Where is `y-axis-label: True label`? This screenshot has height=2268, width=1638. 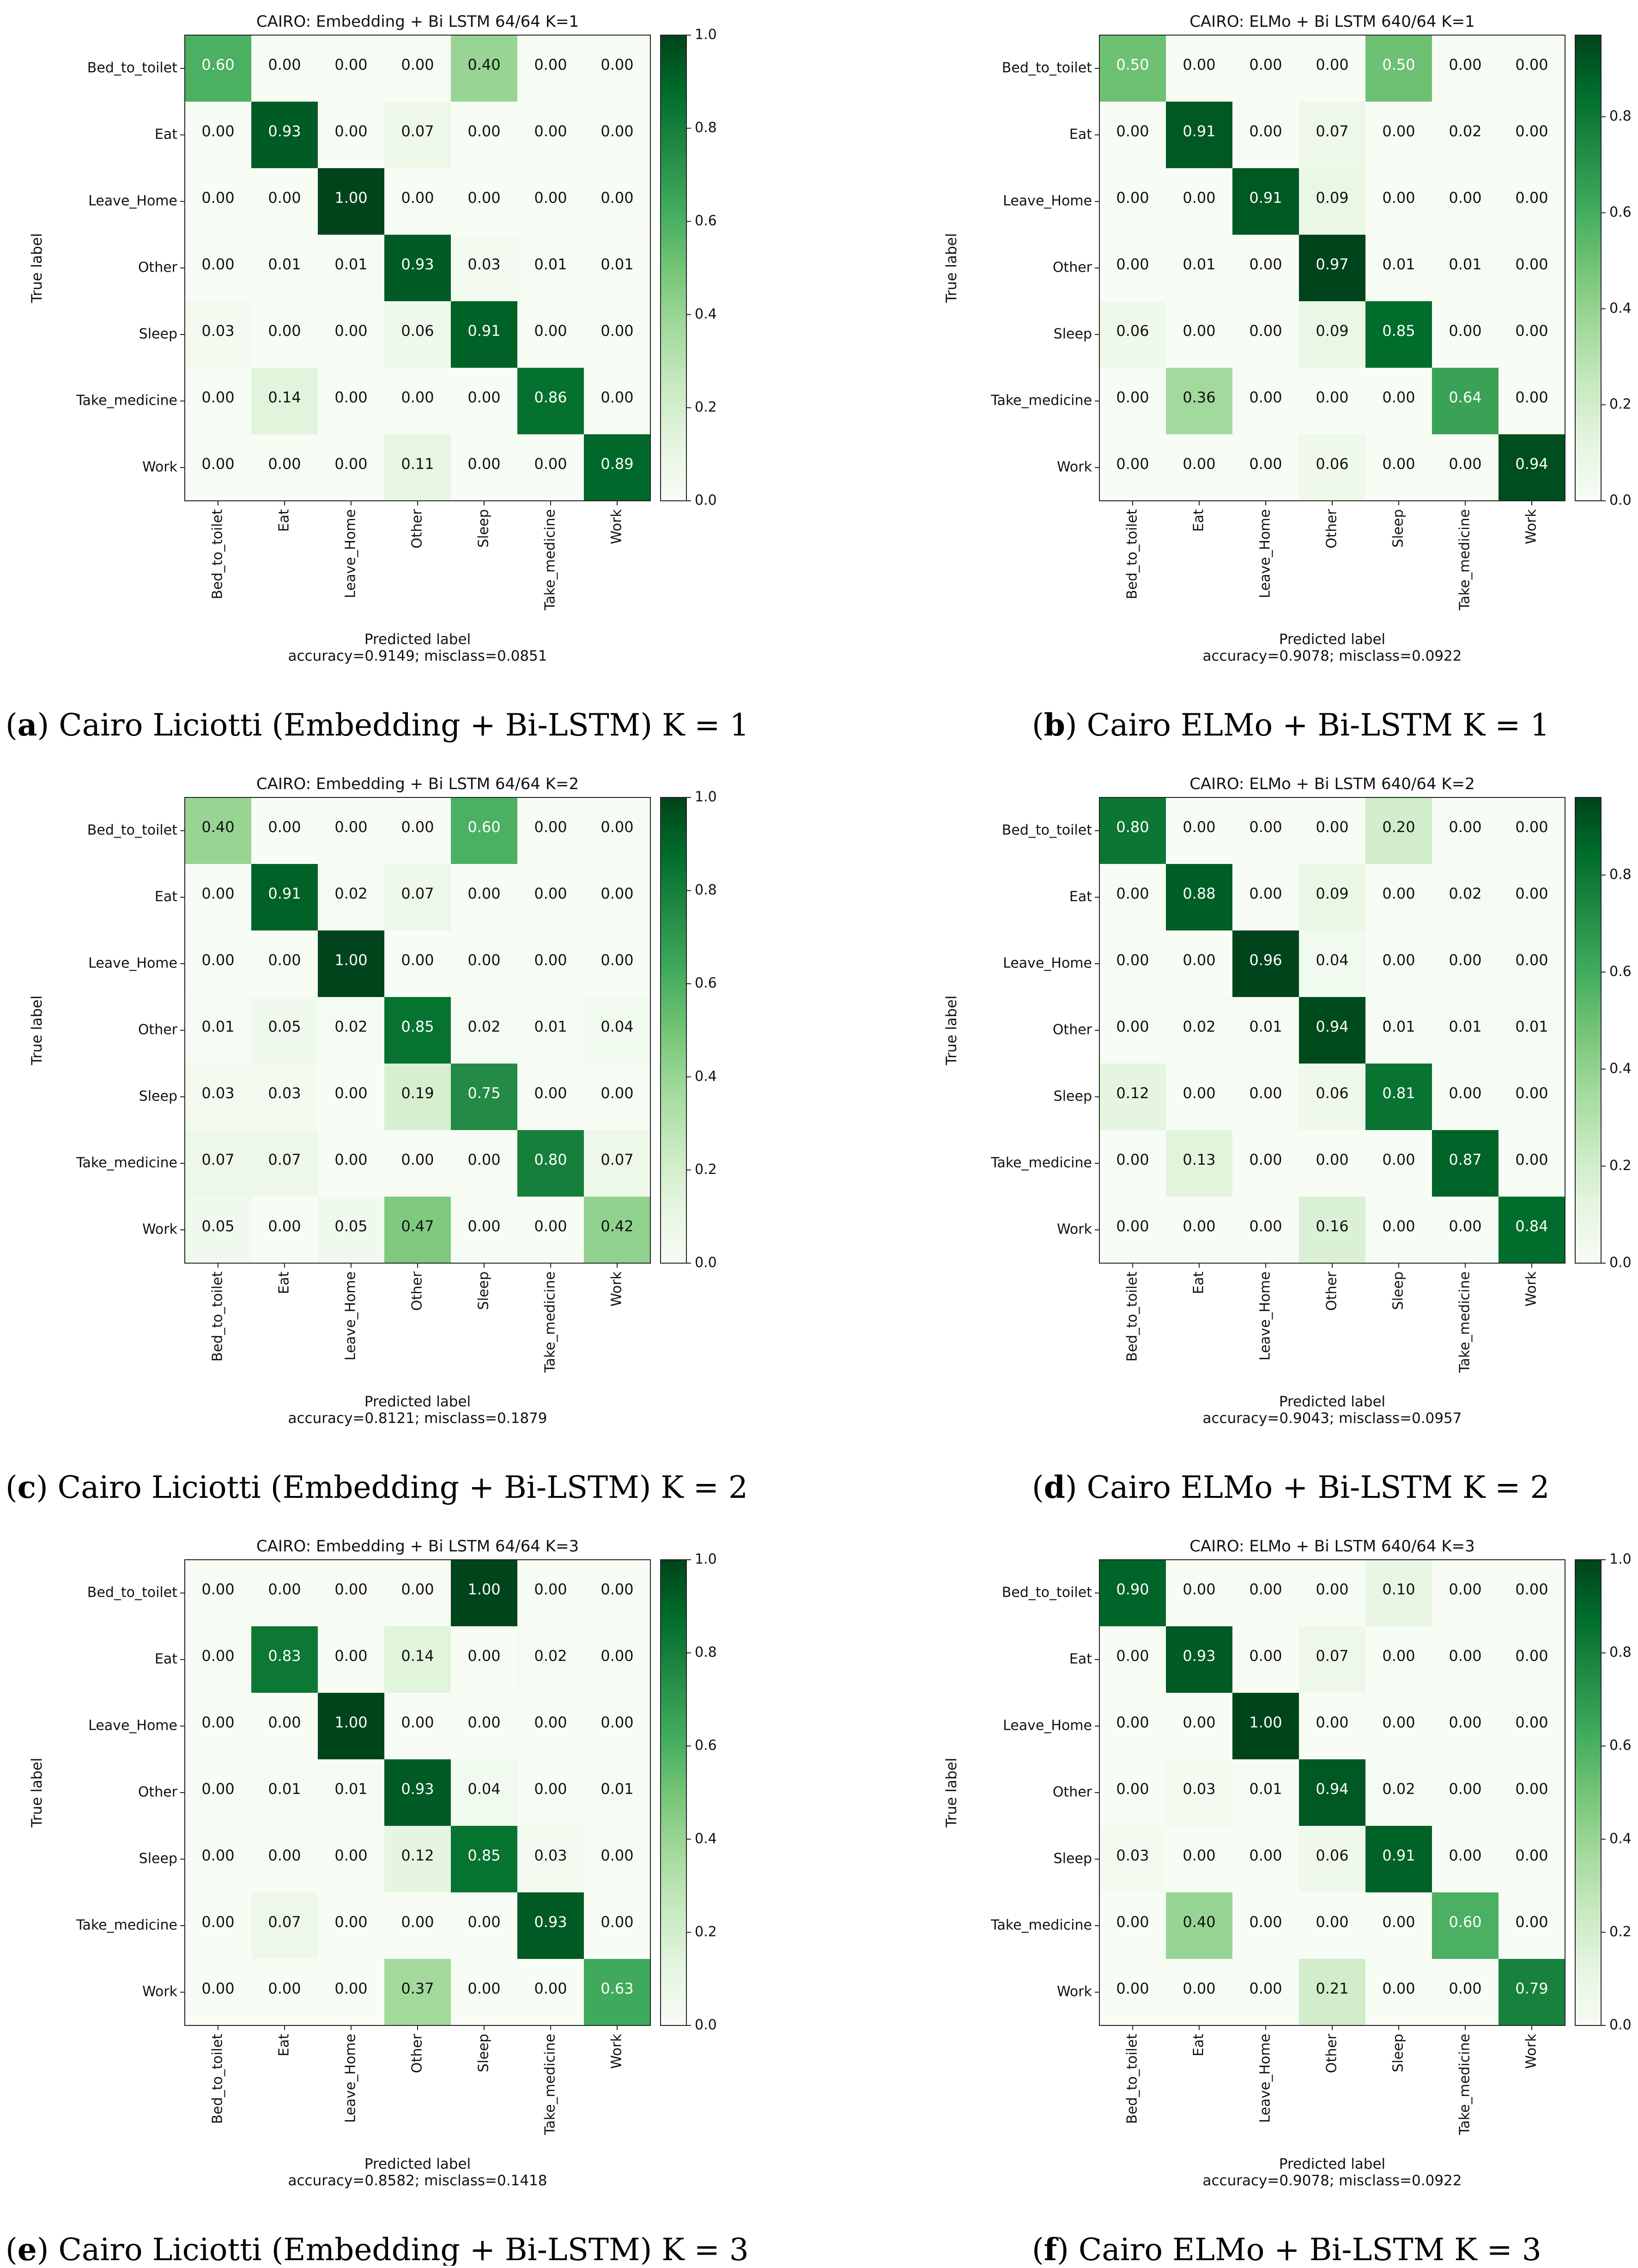 y-axis-label: True label is located at coordinates (951, 1031).